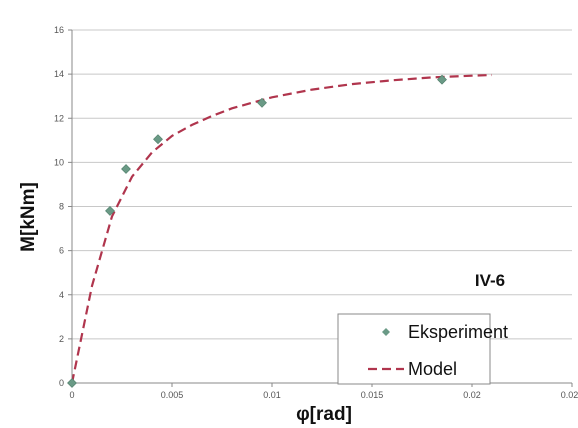 The height and width of the screenshot is (428, 578). Describe the element at coordinates (324, 414) in the screenshot. I see `x-axis-title: φ[rad]` at that location.